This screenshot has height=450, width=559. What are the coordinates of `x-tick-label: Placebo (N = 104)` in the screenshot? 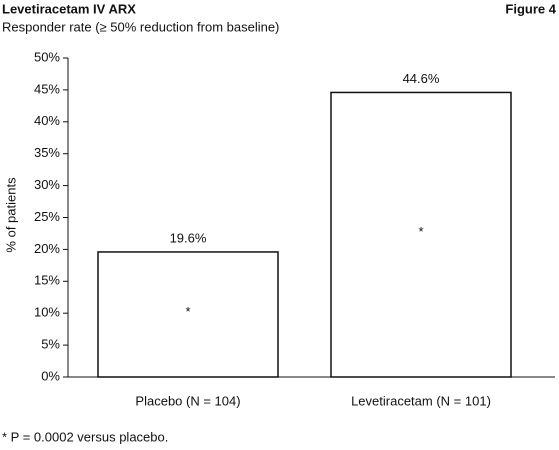 It's located at (187, 400).